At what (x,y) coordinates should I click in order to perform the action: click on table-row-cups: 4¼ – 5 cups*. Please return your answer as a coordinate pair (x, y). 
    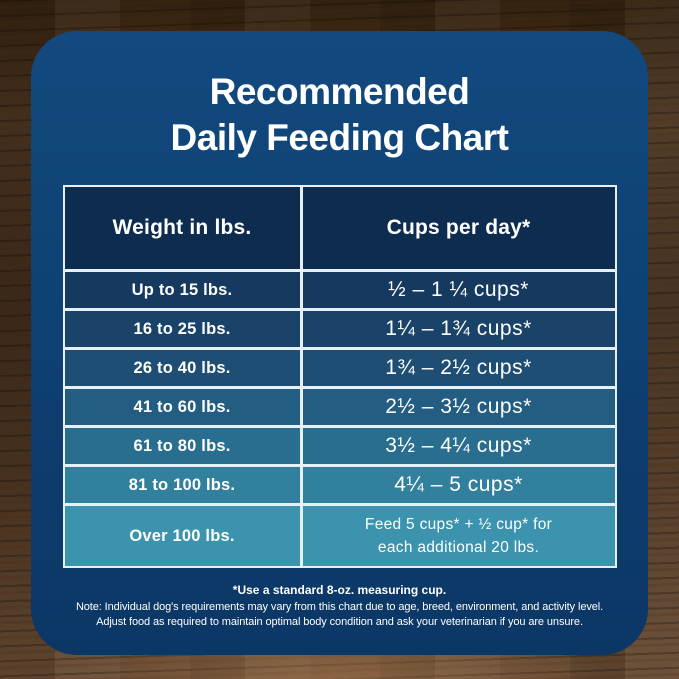
    Looking at the image, I should click on (458, 485).